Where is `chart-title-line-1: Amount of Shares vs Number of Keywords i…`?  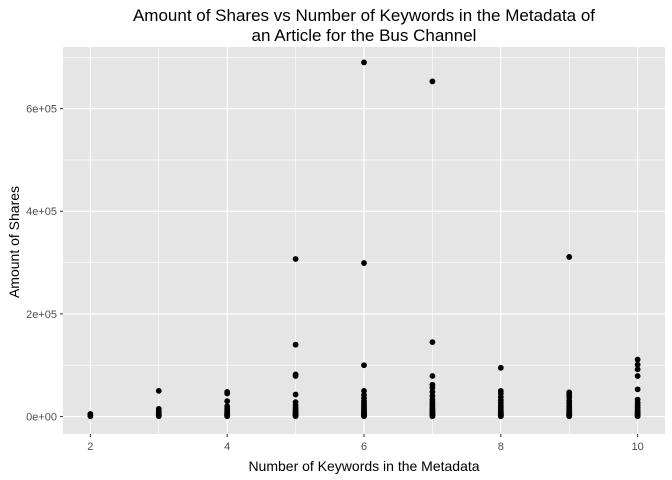
chart-title-line-1: Amount of Shares vs Number of Keywords i… is located at coordinates (364, 15).